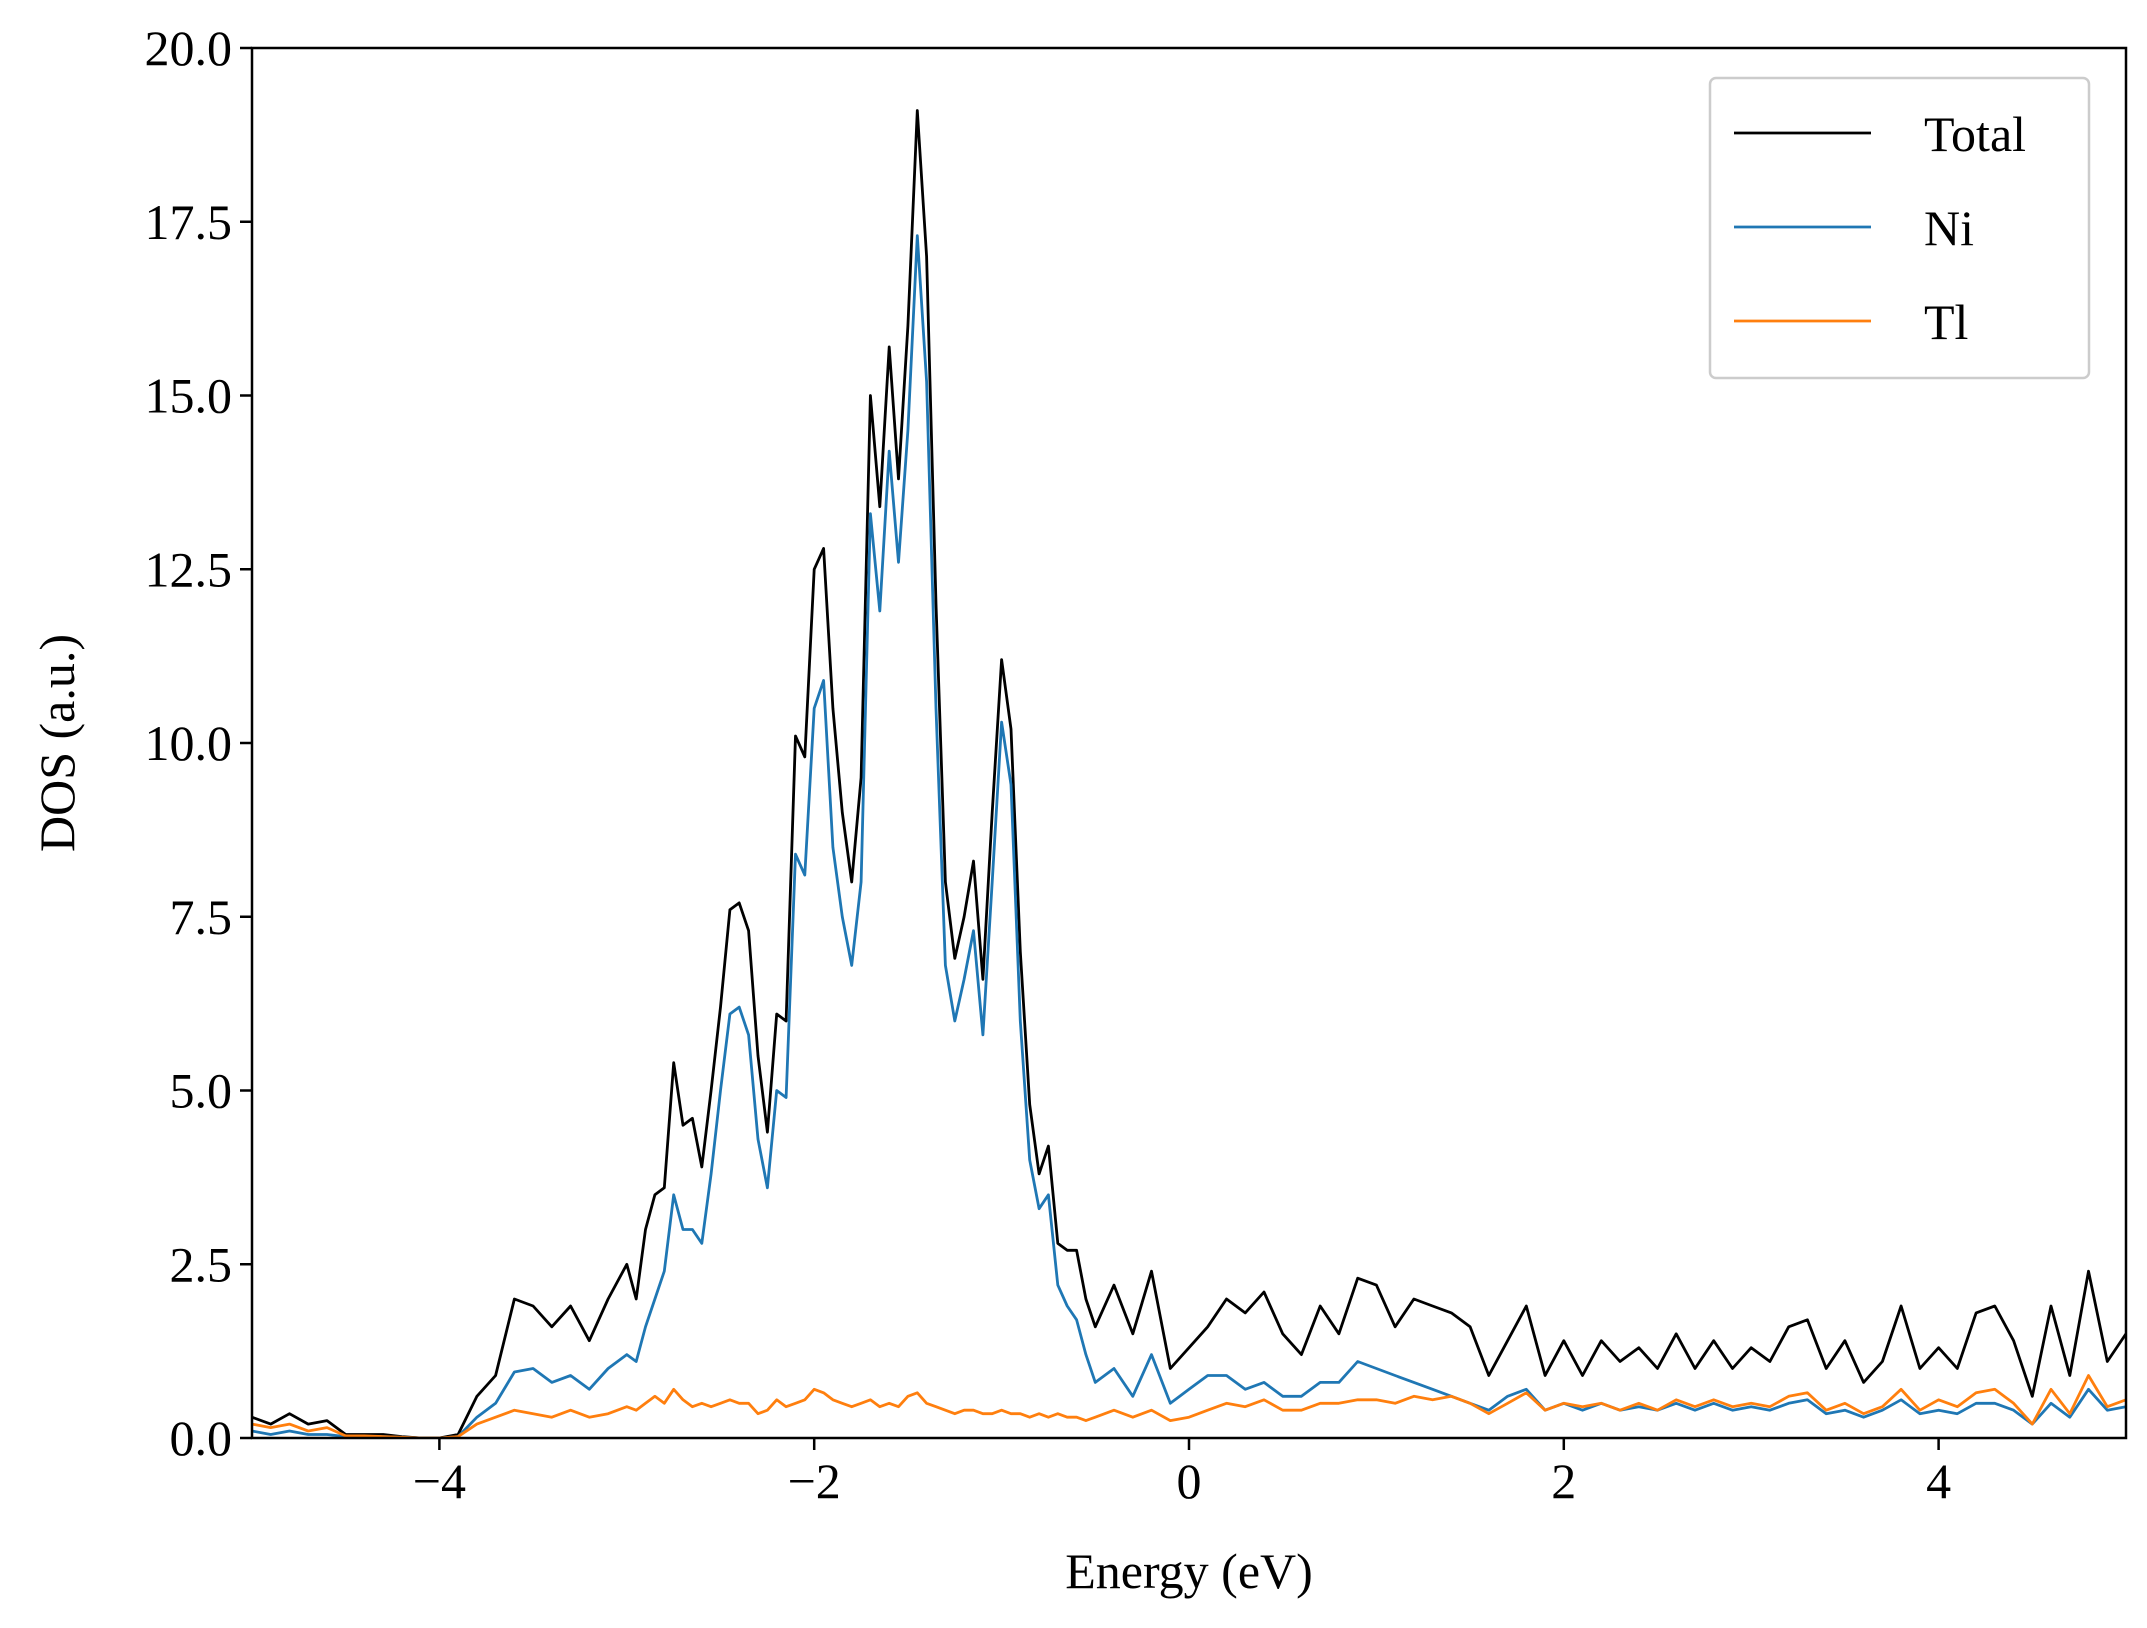  What do you see at coordinates (189, 48) in the screenshot?
I see `y-tick-label: 20.0` at bounding box center [189, 48].